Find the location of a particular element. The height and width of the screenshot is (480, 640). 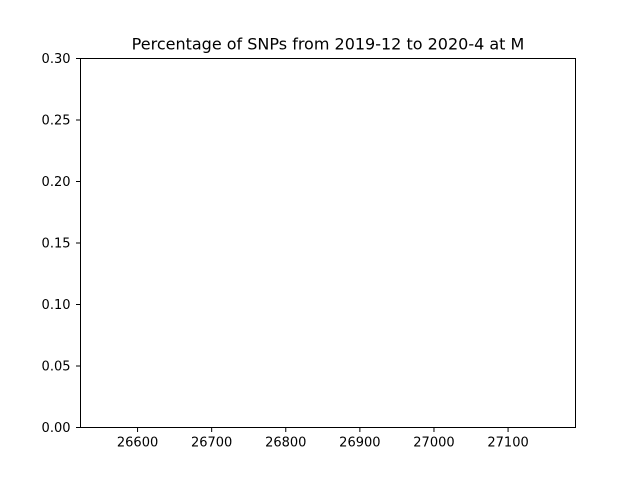

x-axis-ticks: 26600 26700 26800 26900 27000 27100 is located at coordinates (323, 439).